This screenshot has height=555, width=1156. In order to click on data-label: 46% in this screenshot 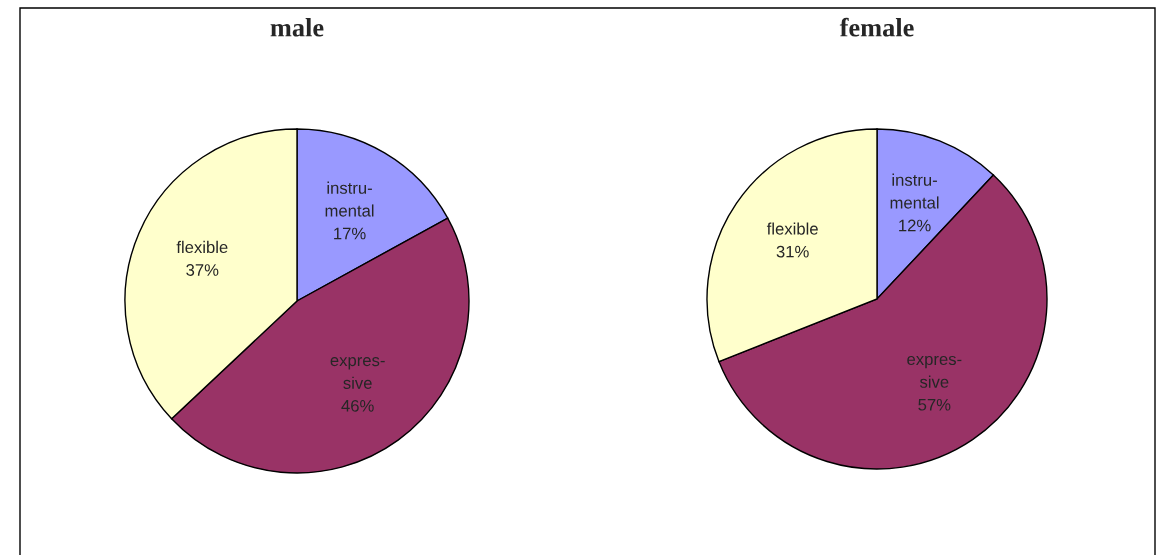, I will do `click(357, 405)`.